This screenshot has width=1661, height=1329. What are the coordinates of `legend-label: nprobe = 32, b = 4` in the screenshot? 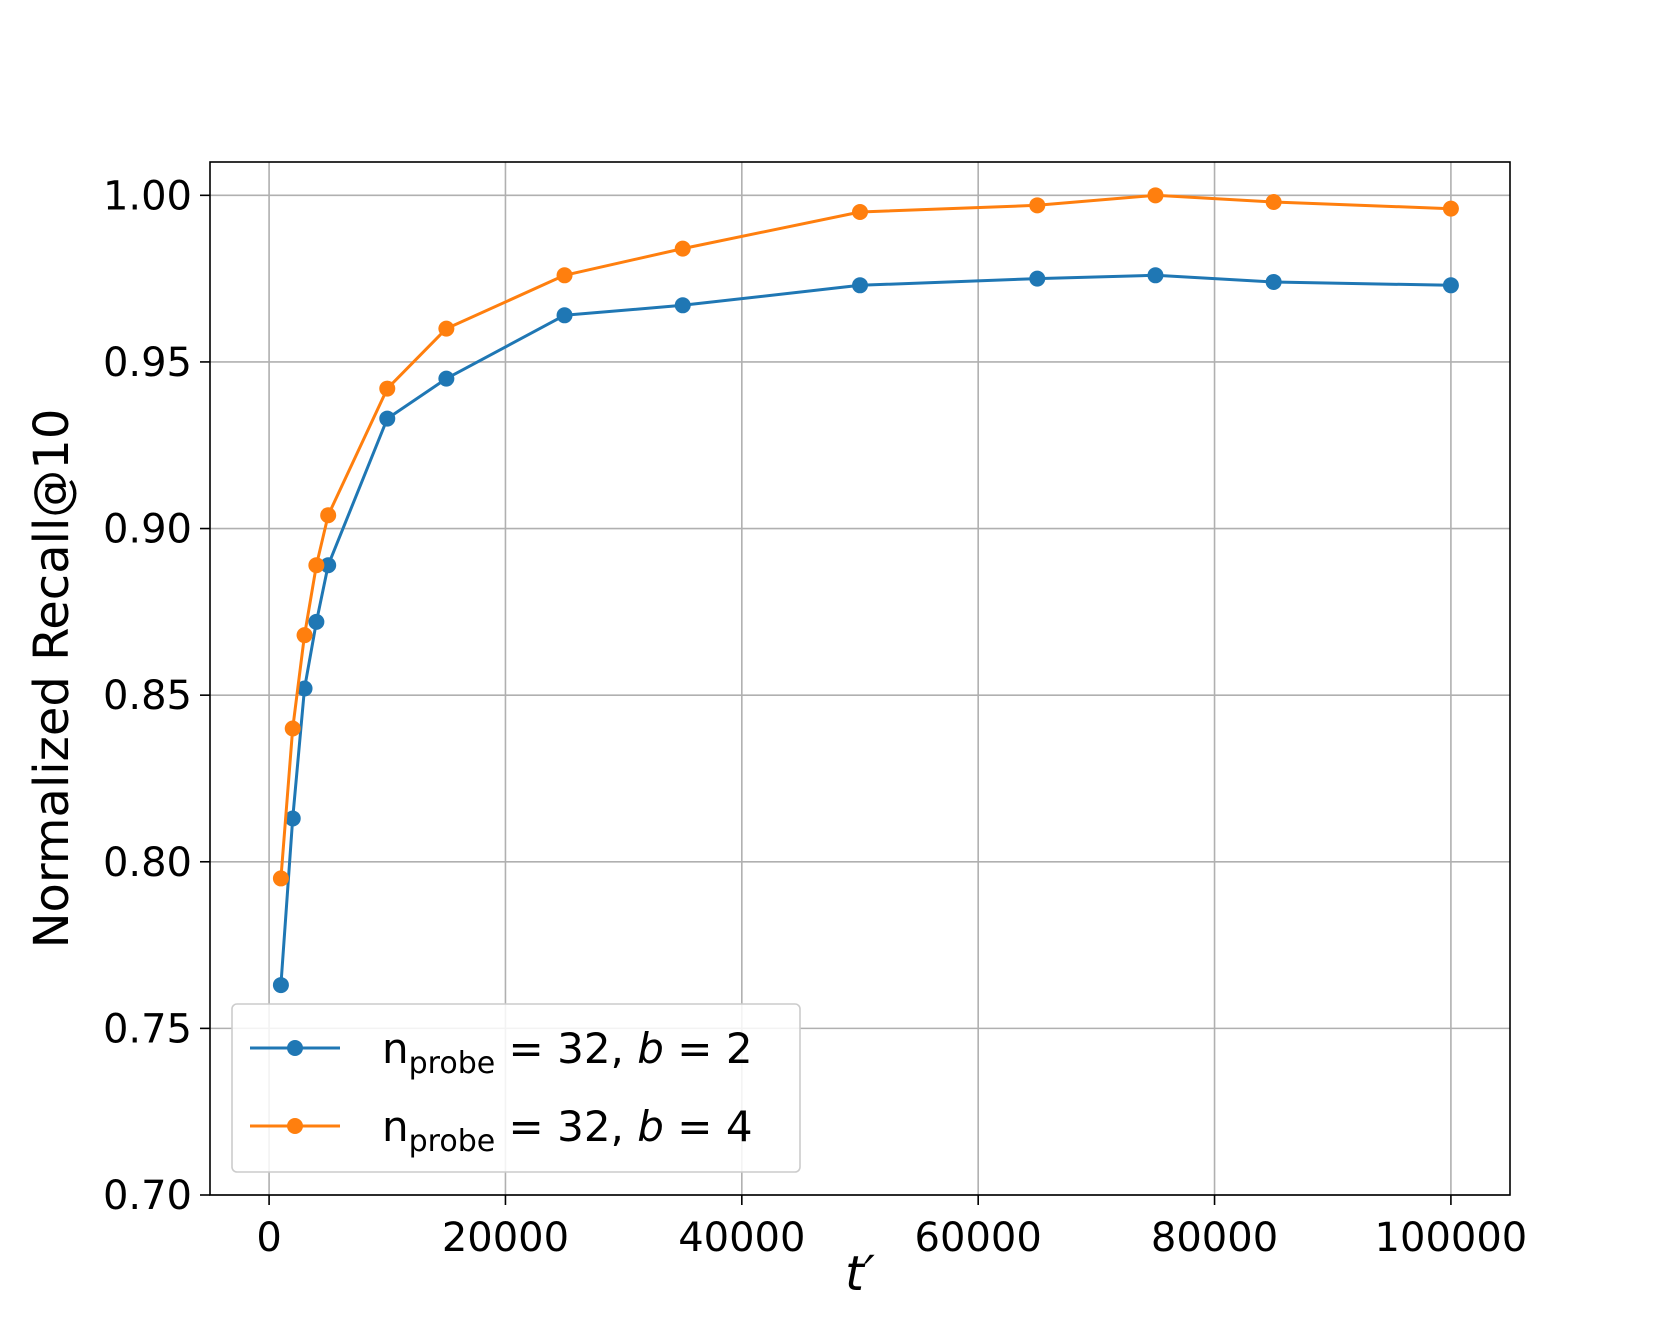 It's located at (567, 1130).